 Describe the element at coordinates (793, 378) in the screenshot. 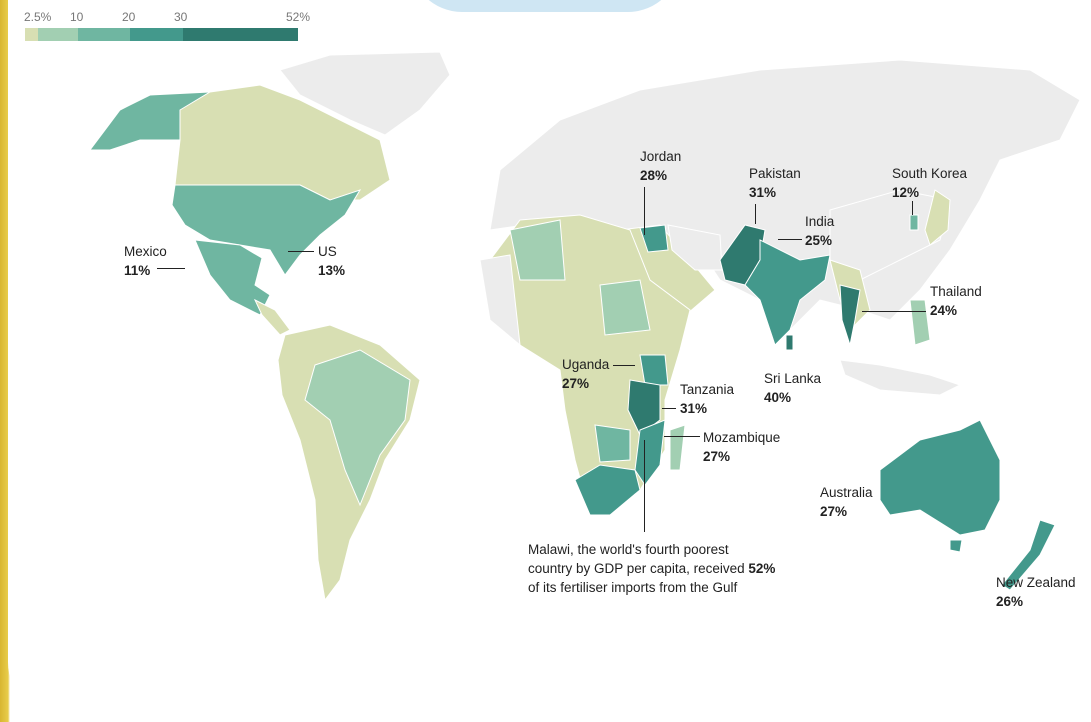

I see `country-name: Sri Lanka` at that location.